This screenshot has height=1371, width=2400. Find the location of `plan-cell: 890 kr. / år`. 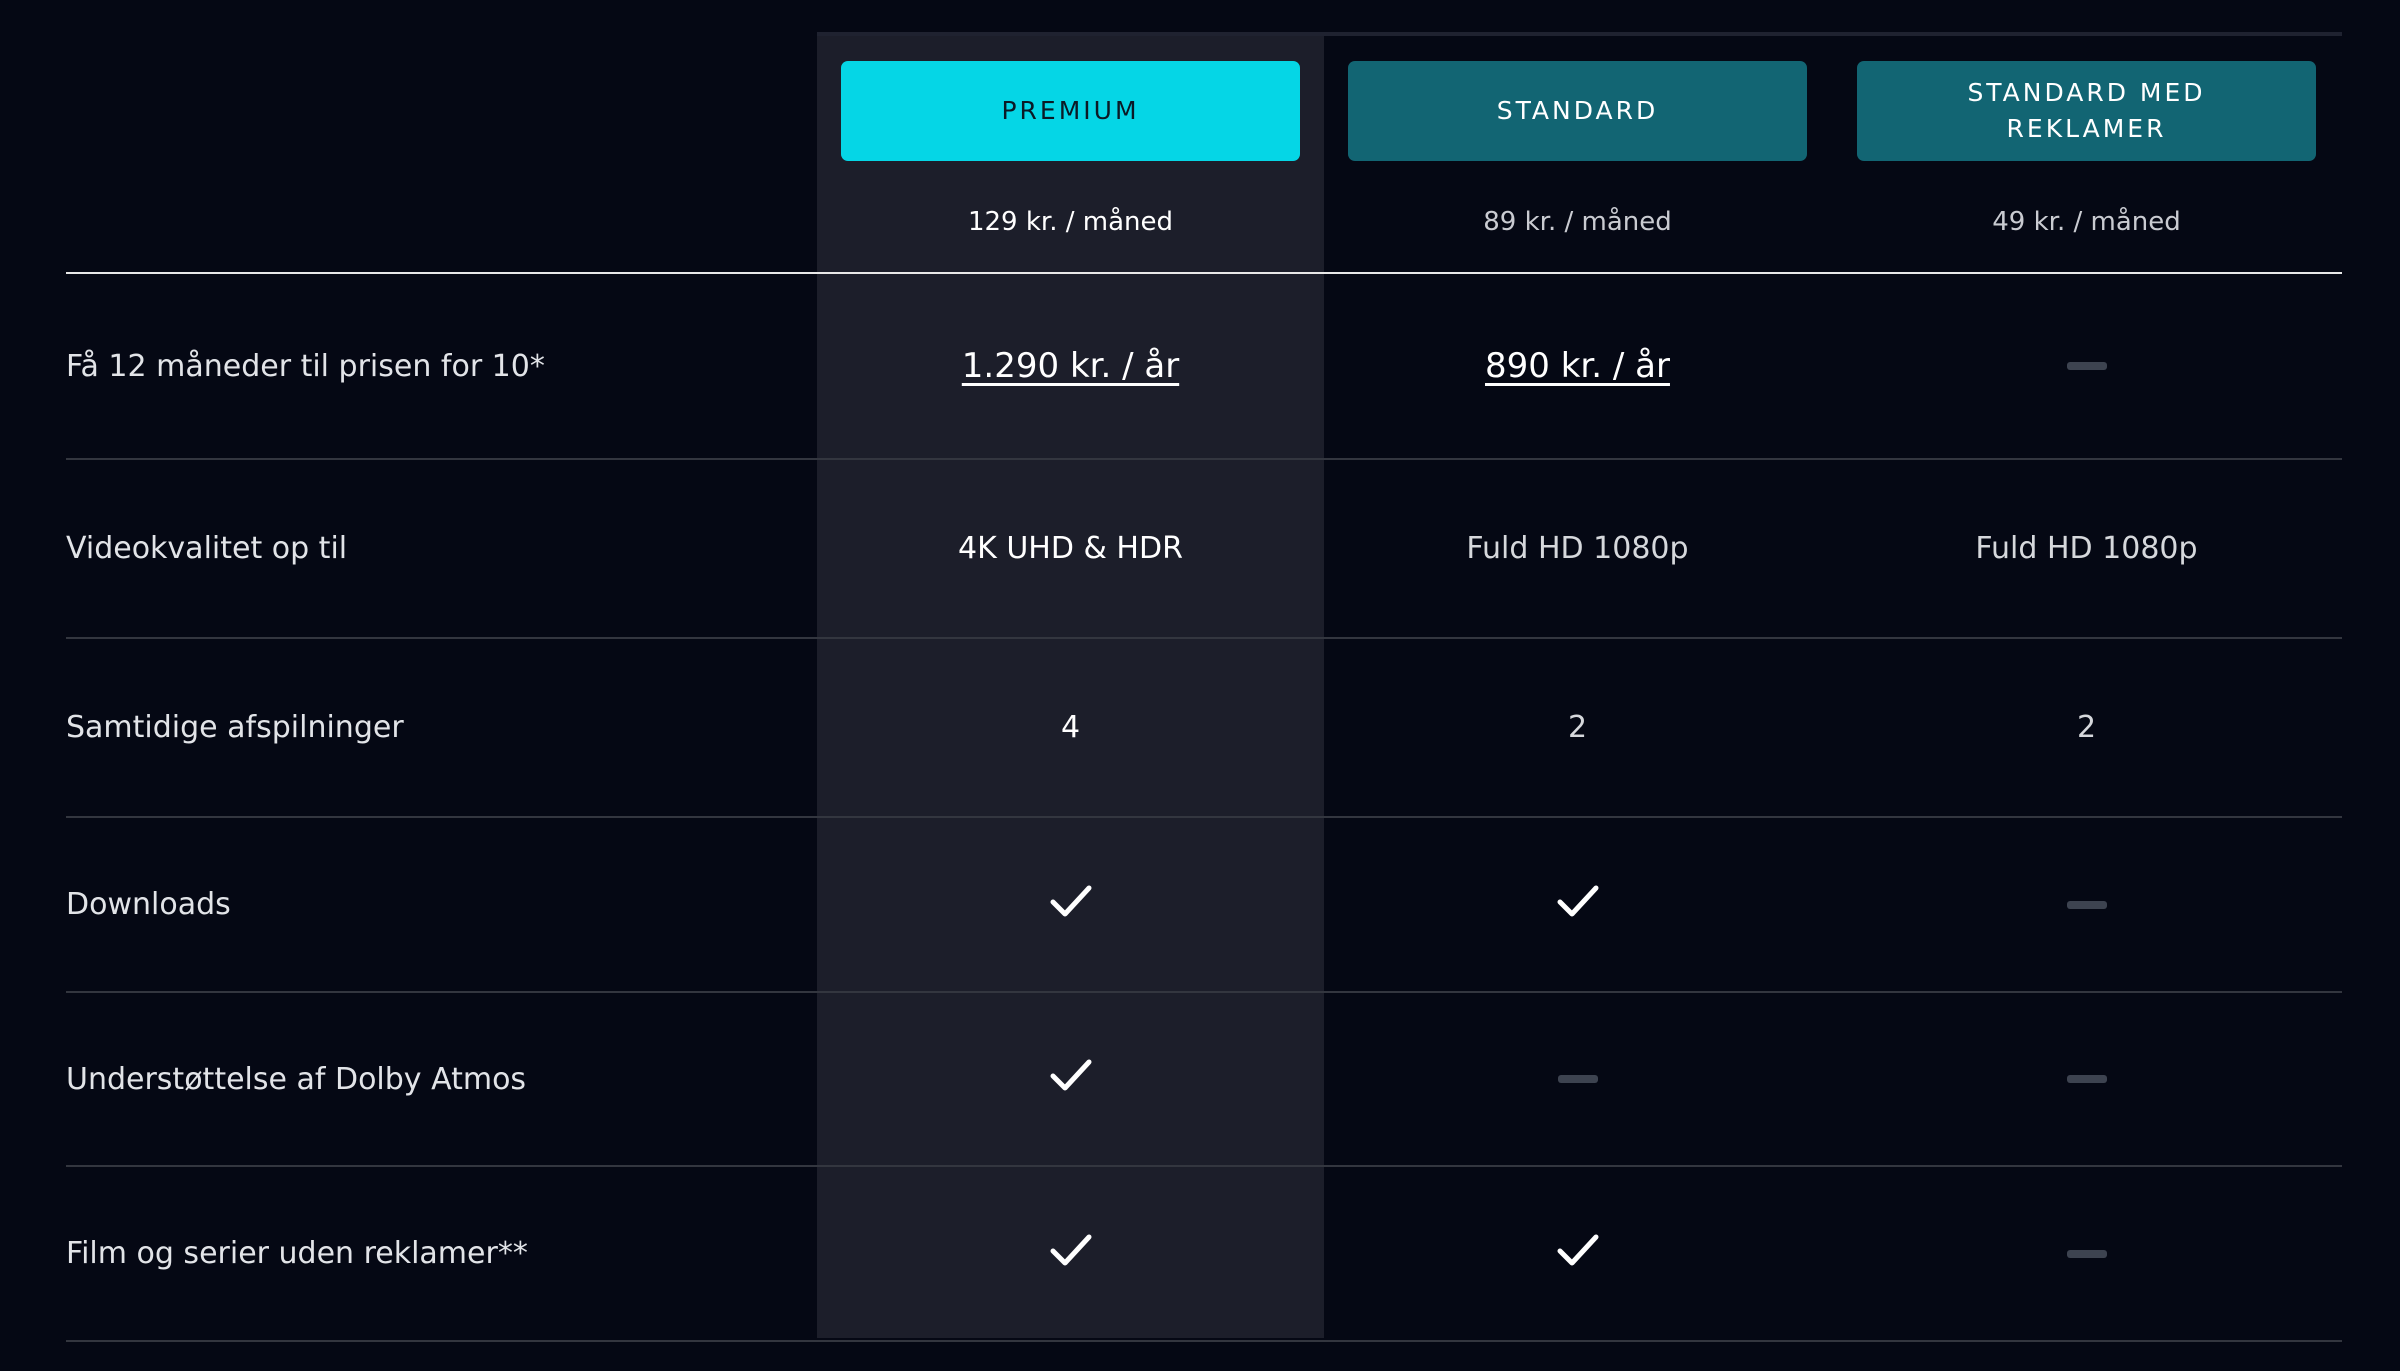

plan-cell: 890 kr. / år is located at coordinates (1577, 366).